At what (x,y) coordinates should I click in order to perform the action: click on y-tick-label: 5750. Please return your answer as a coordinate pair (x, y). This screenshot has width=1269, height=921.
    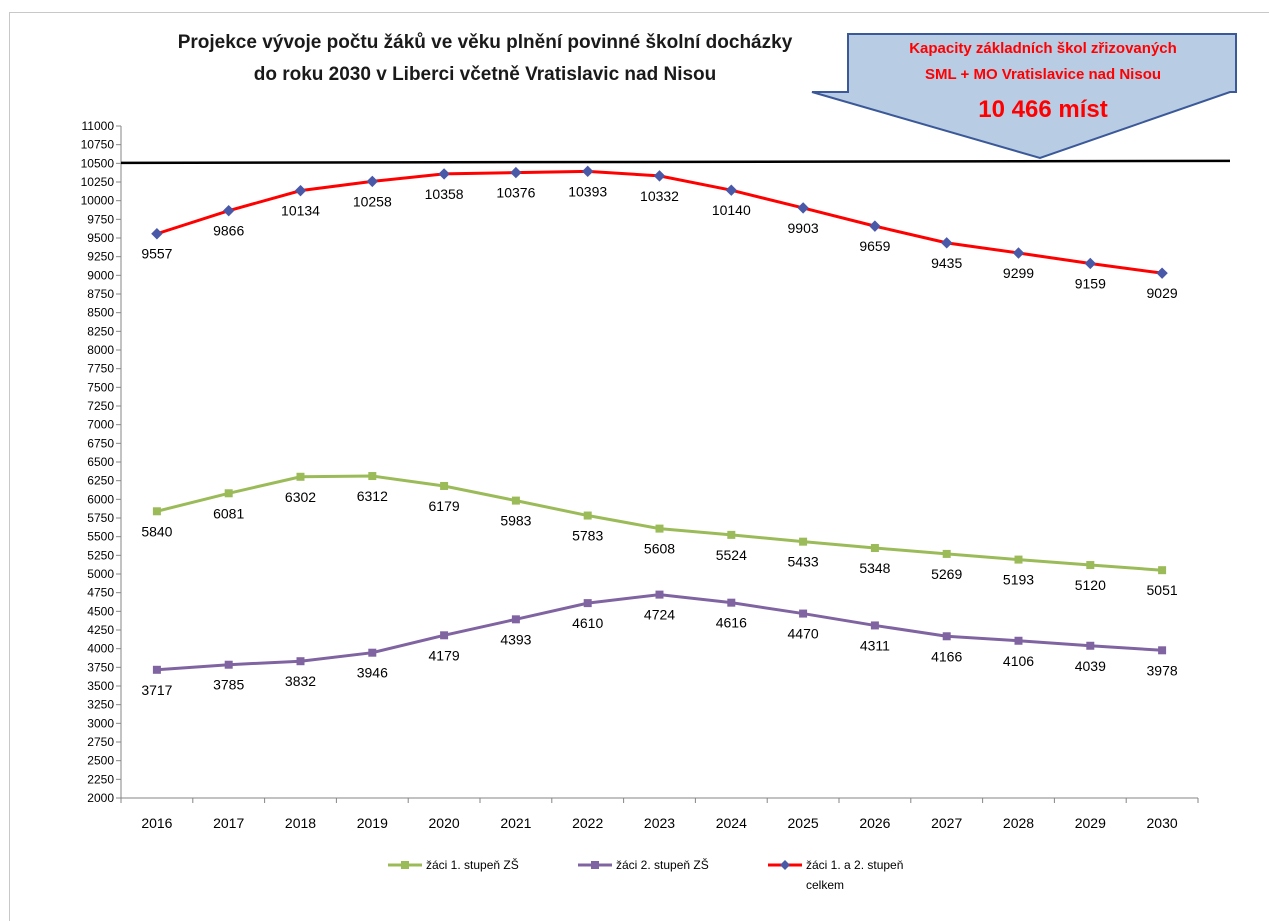
    Looking at the image, I should click on (100, 518).